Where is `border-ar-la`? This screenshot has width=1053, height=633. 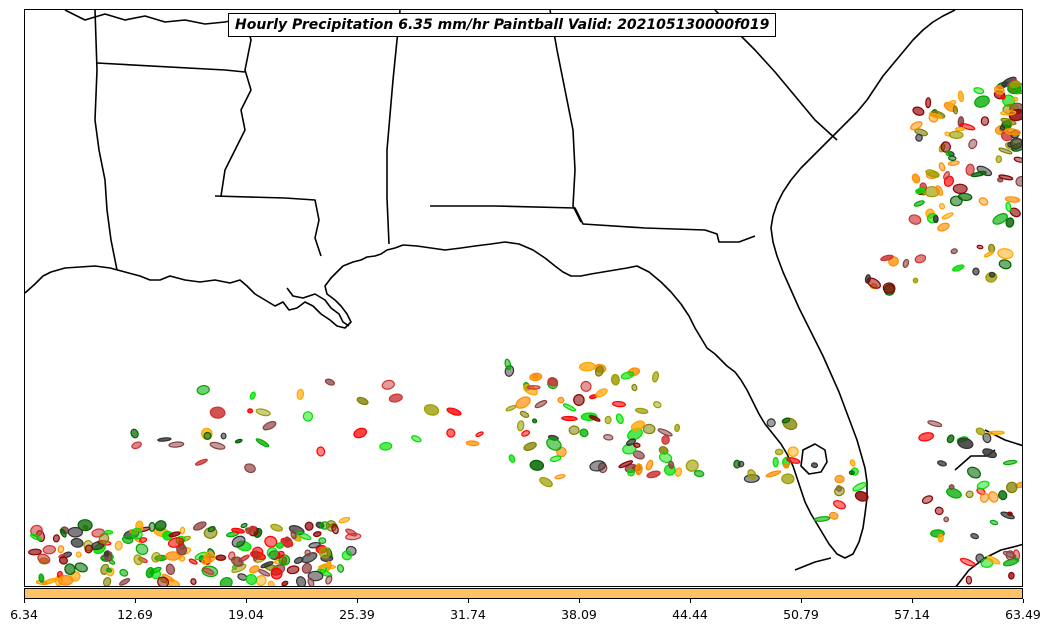 border-ar-la is located at coordinates (171, 67).